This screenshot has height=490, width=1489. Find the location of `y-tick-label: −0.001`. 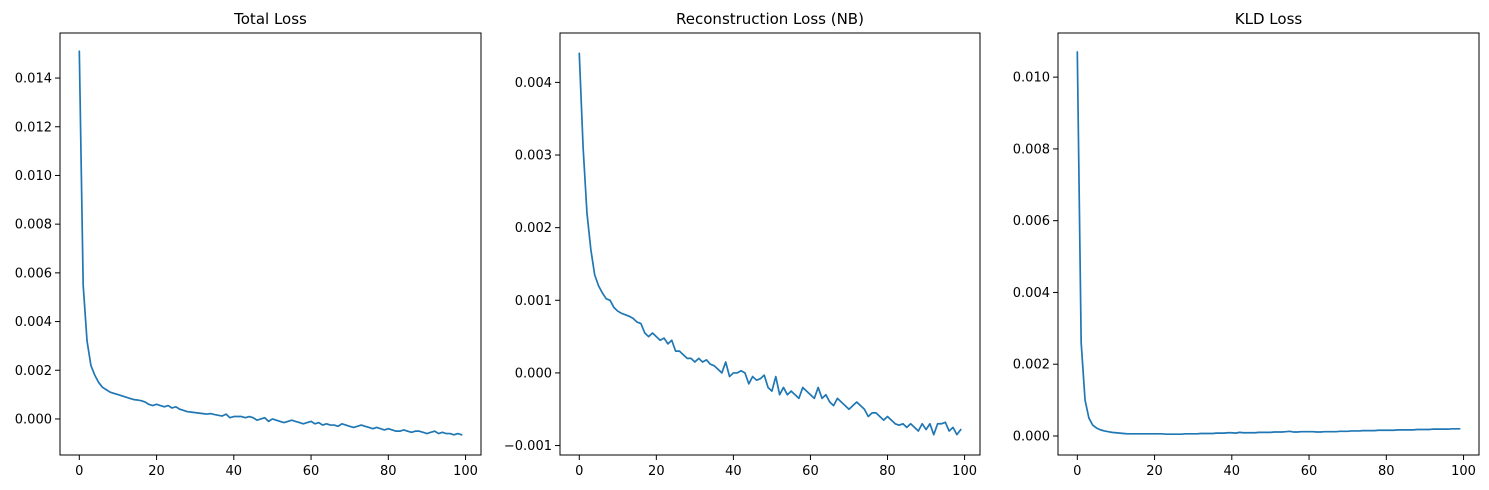

y-tick-label: −0.001 is located at coordinates (528, 446).